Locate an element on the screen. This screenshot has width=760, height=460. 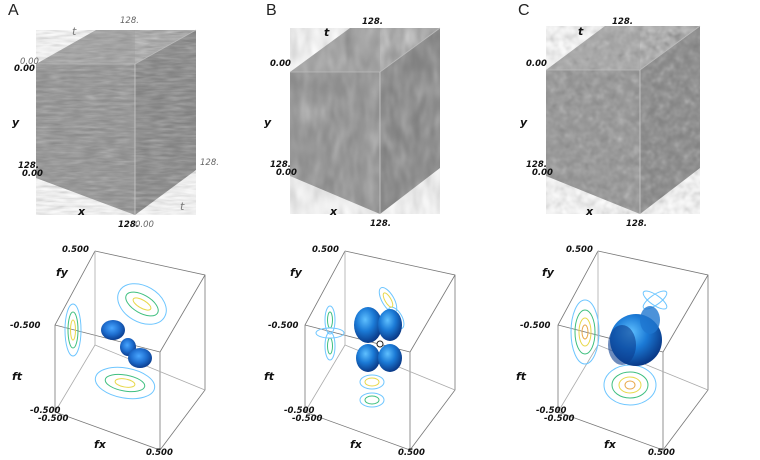
cube-c-x-label: x is located at coordinates (589, 211).